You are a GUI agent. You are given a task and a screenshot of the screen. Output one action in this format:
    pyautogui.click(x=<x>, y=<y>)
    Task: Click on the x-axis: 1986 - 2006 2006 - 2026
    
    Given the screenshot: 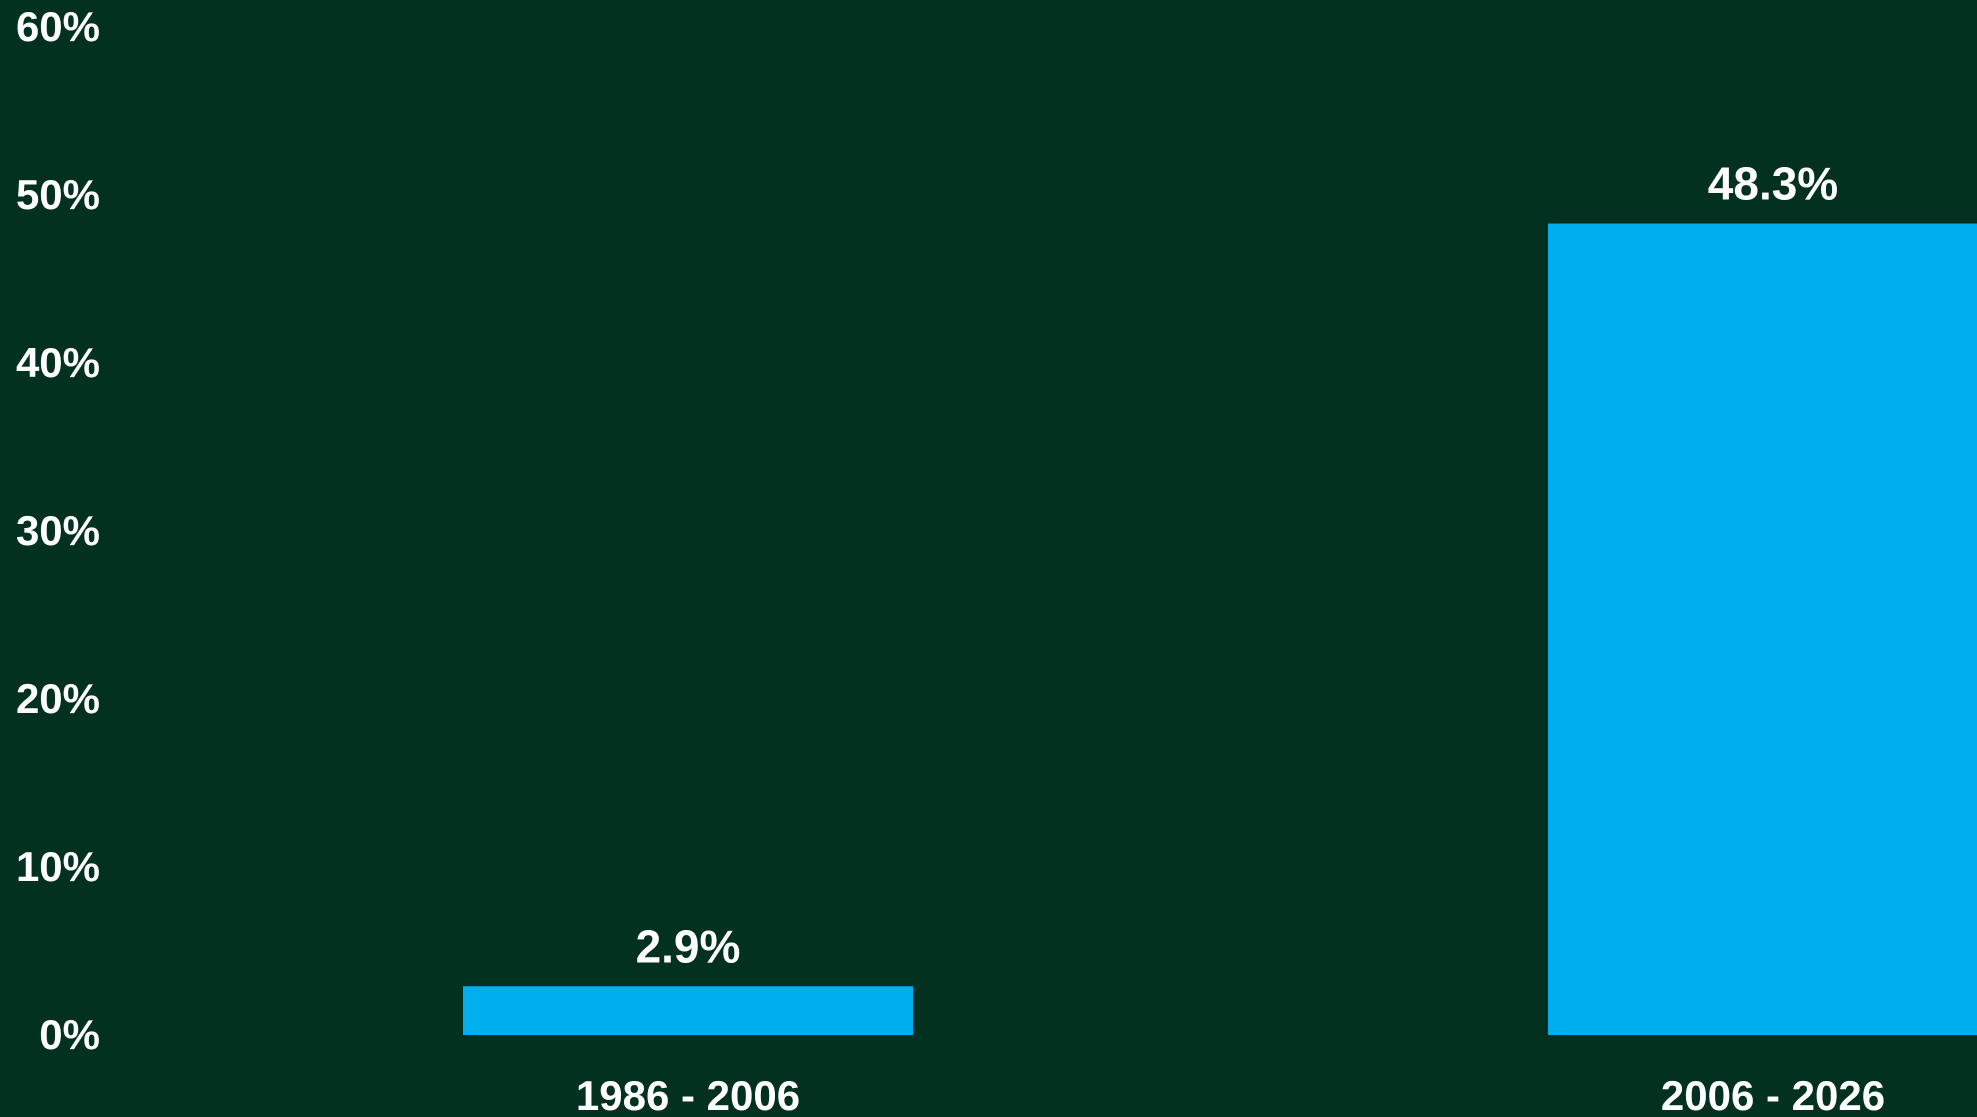 What is the action you would take?
    pyautogui.click(x=1230, y=1094)
    